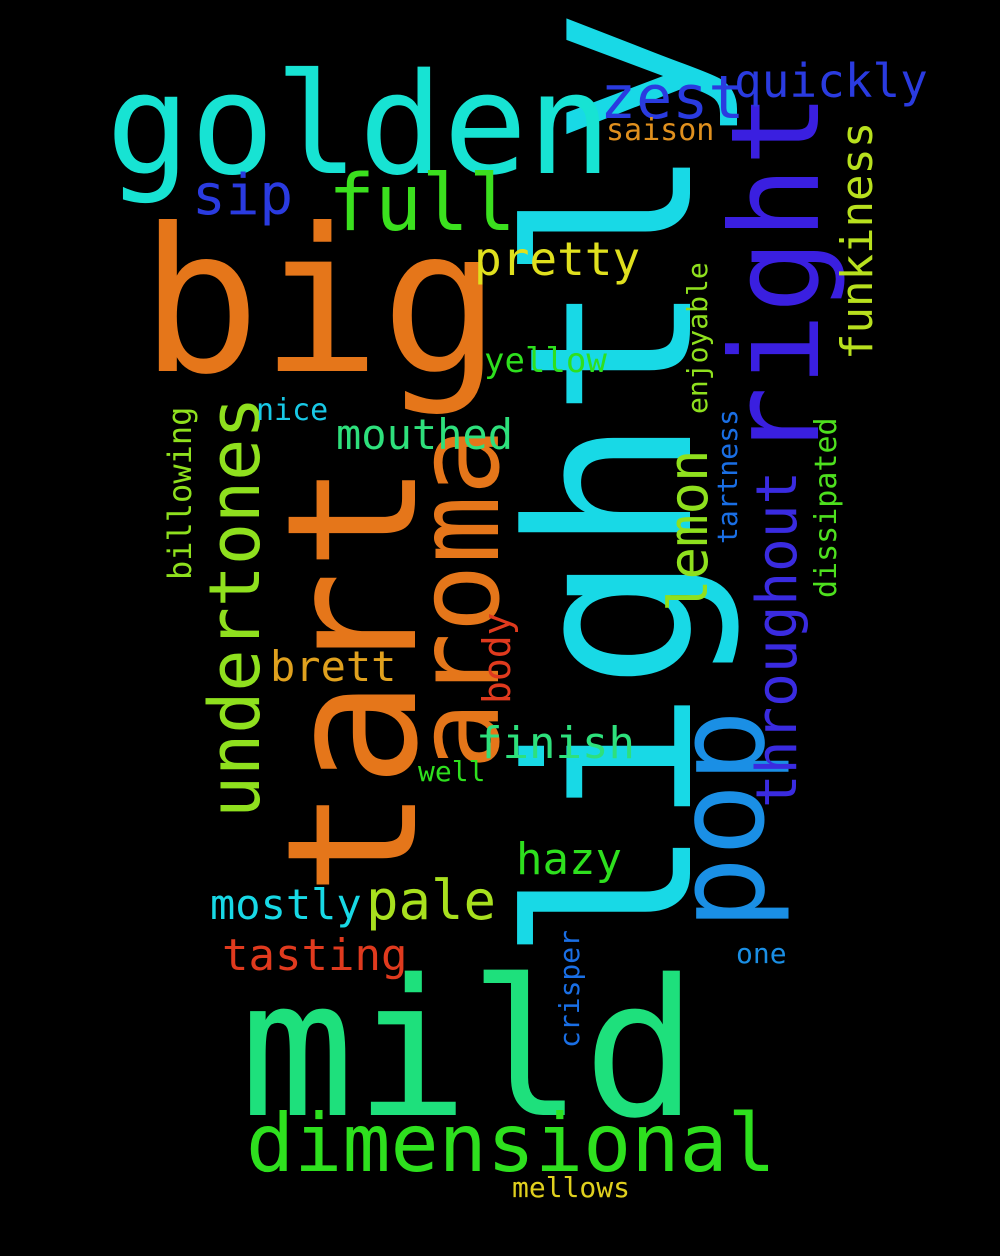 This screenshot has width=1000, height=1256. What do you see at coordinates (359, 125) in the screenshot?
I see `word-golden: golden` at bounding box center [359, 125].